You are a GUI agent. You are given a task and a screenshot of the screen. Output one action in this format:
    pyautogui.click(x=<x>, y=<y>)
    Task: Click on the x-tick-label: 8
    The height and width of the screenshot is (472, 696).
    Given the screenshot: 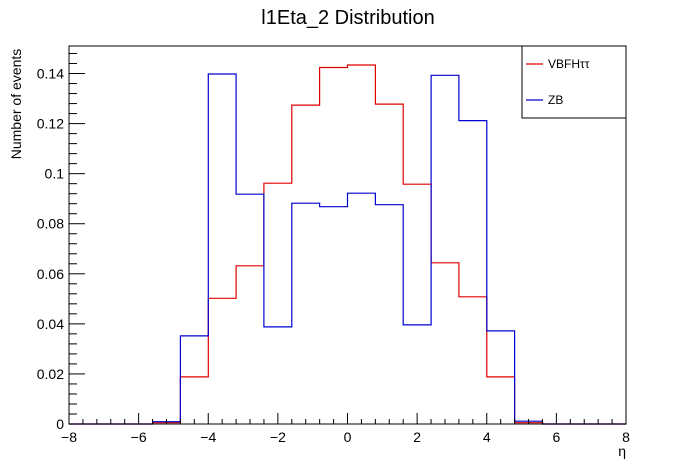 What is the action you would take?
    pyautogui.click(x=626, y=437)
    